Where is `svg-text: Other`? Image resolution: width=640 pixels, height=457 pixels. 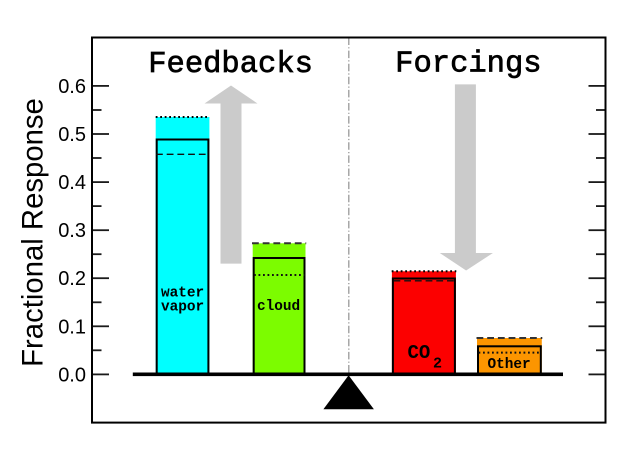
svg-text: Other is located at coordinates (509, 365).